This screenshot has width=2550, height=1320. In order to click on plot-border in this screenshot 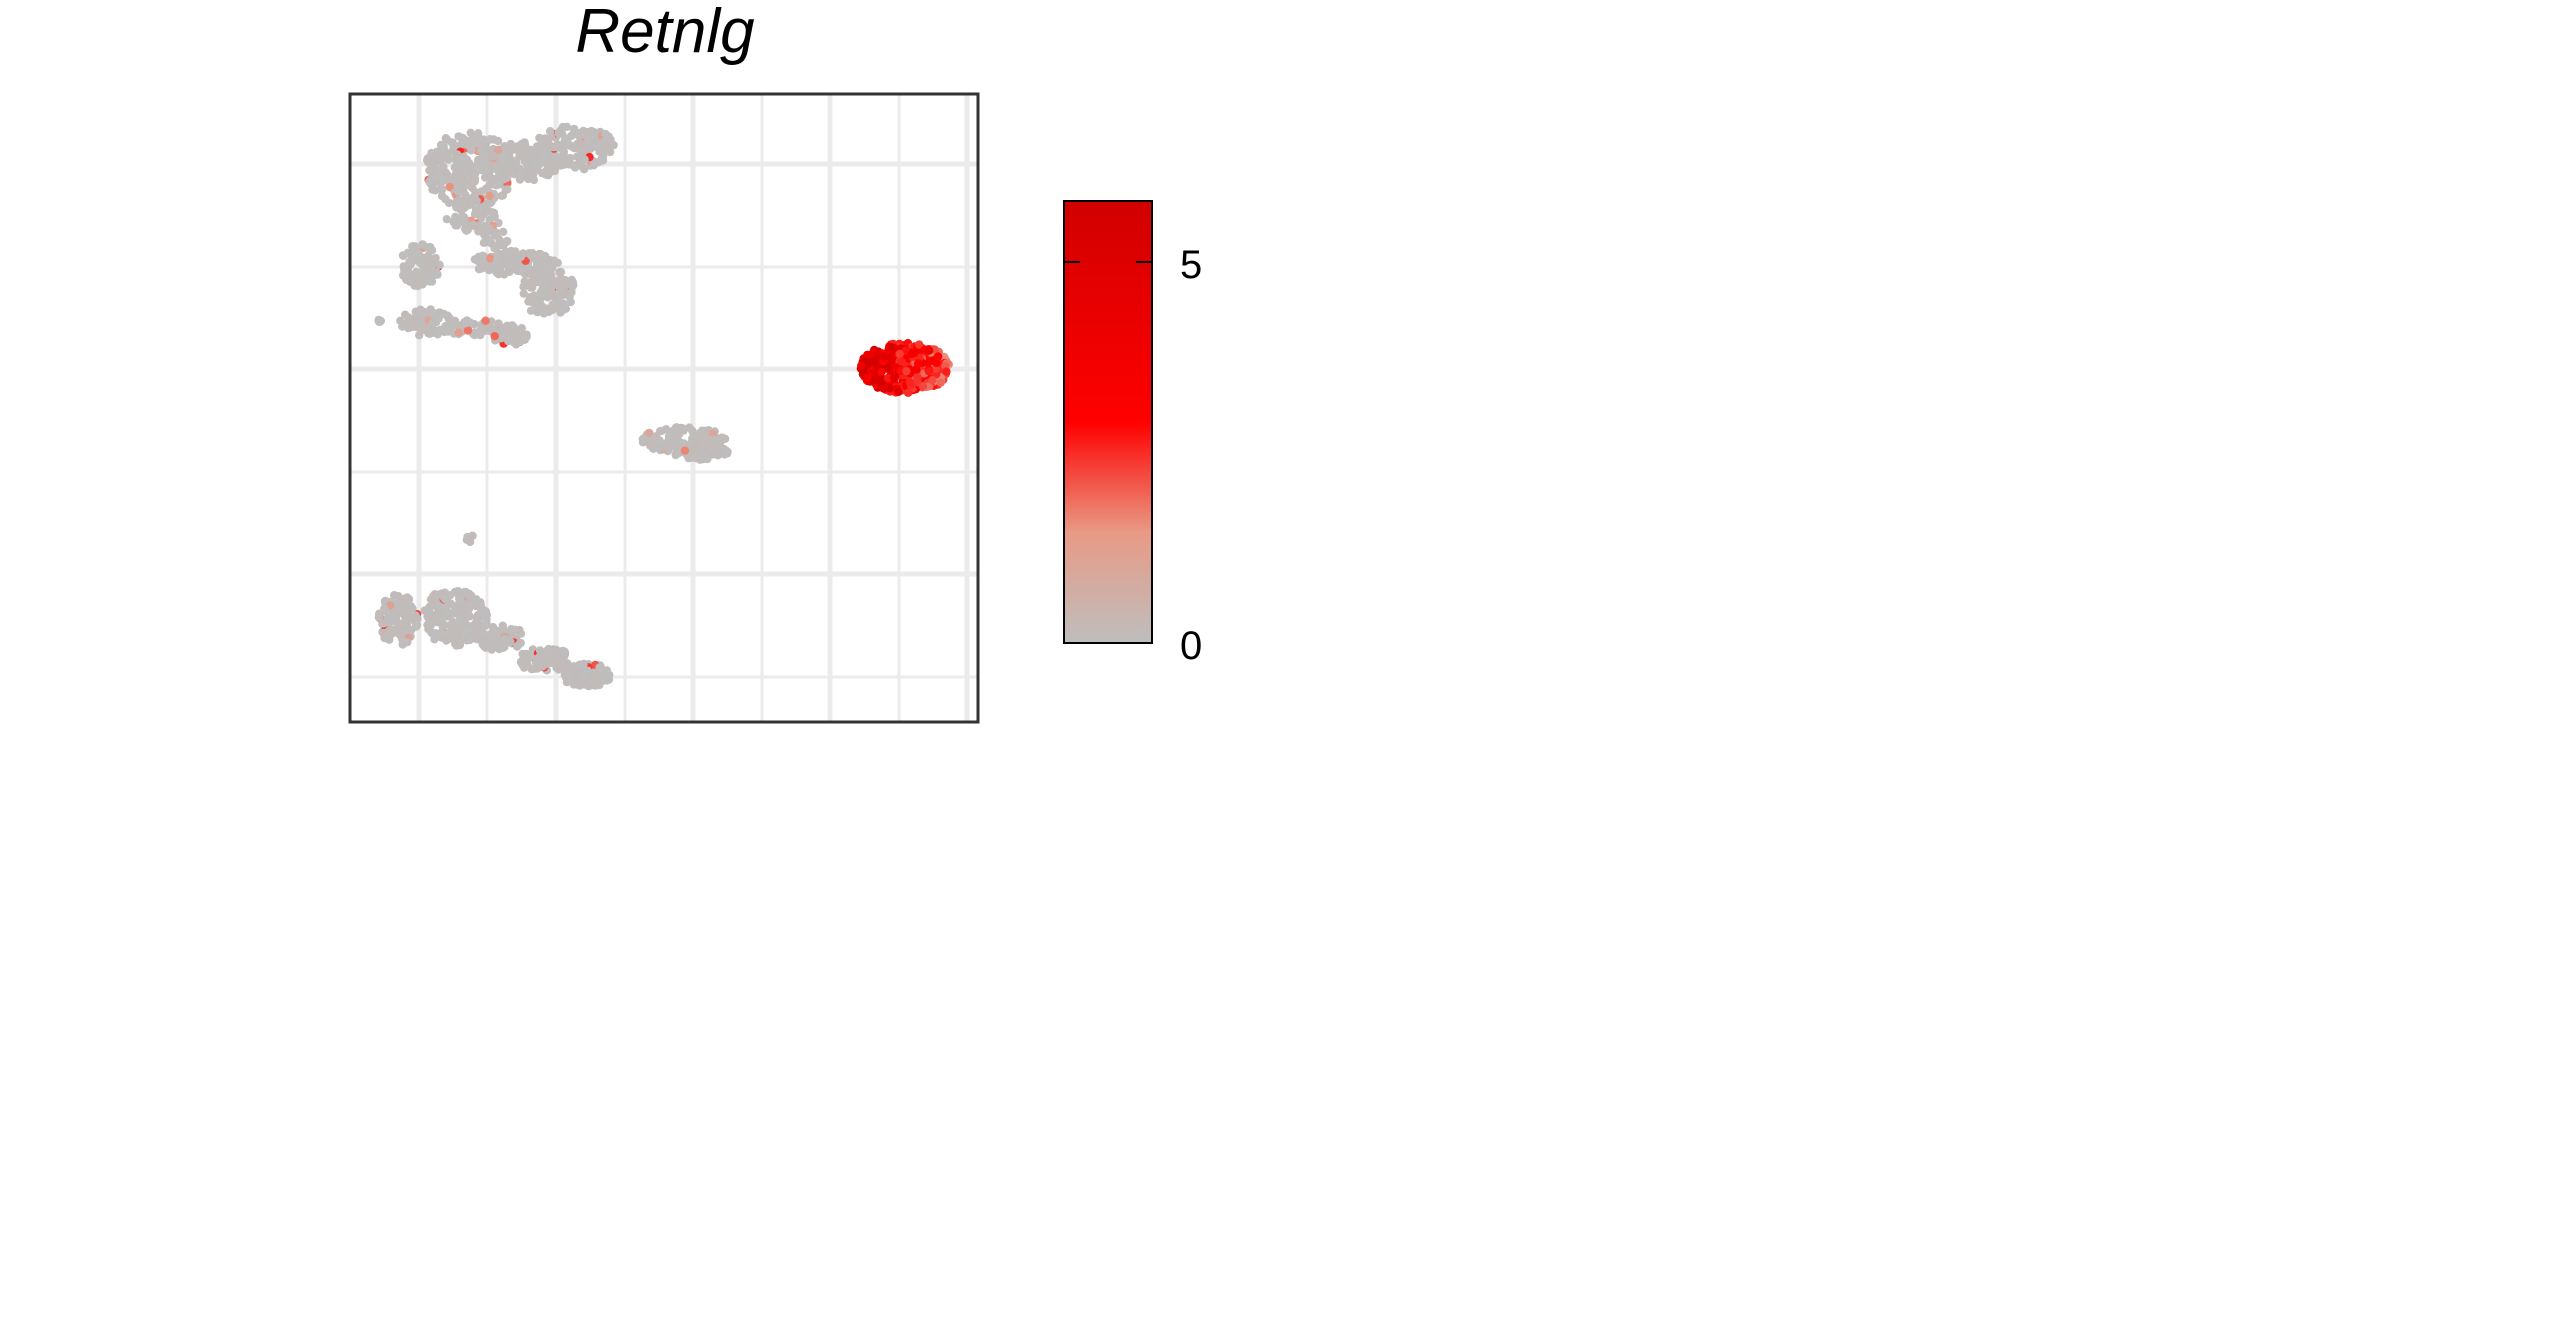, I will do `click(664, 408)`.